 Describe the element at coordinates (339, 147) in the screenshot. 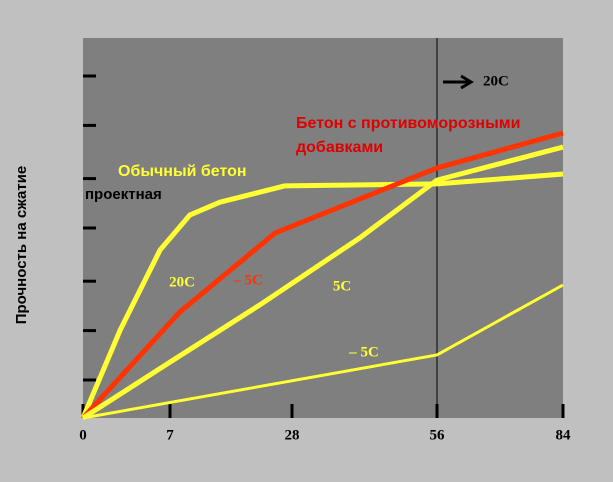

I see `annotation: добавками` at that location.